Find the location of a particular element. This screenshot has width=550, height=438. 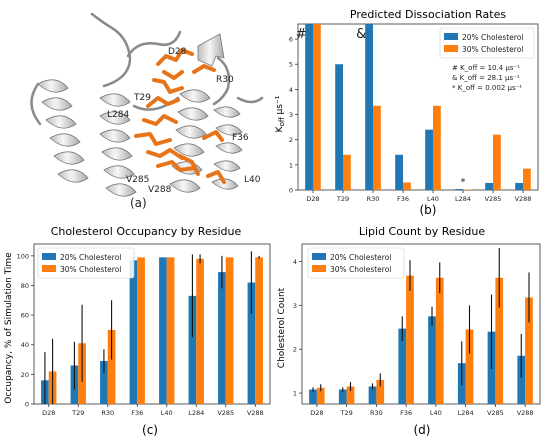

chart-title: Lipid Count by Residue is located at coordinates (422, 231).